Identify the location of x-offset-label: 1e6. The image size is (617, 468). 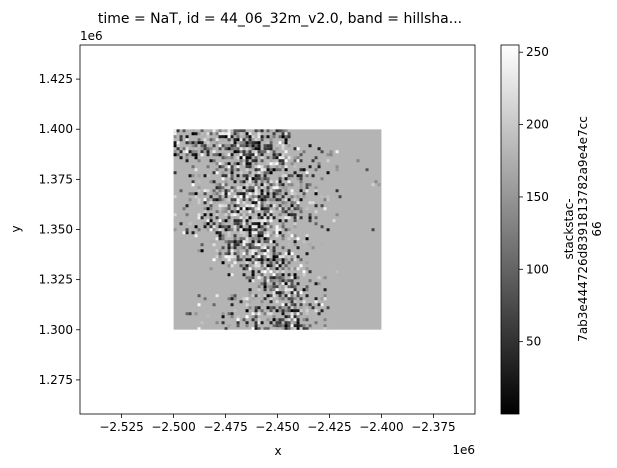
(463, 450).